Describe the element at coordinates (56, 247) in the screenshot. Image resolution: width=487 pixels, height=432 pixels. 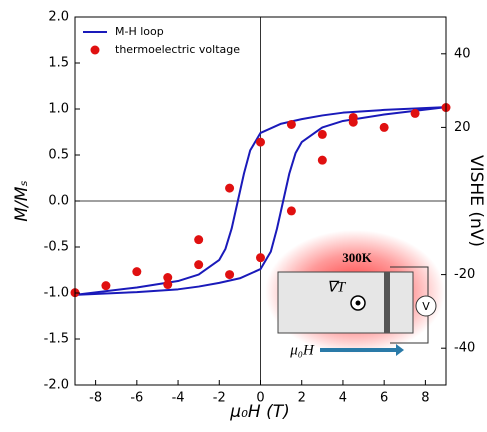
I see `y-tick-label: -0.5` at that location.